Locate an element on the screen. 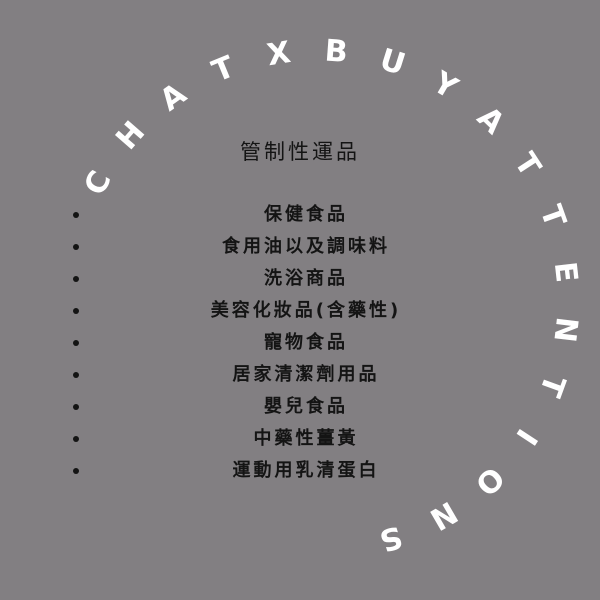 The width and height of the screenshot is (600, 600). list-item: 運動用乳清蛋白 is located at coordinates (300, 471).